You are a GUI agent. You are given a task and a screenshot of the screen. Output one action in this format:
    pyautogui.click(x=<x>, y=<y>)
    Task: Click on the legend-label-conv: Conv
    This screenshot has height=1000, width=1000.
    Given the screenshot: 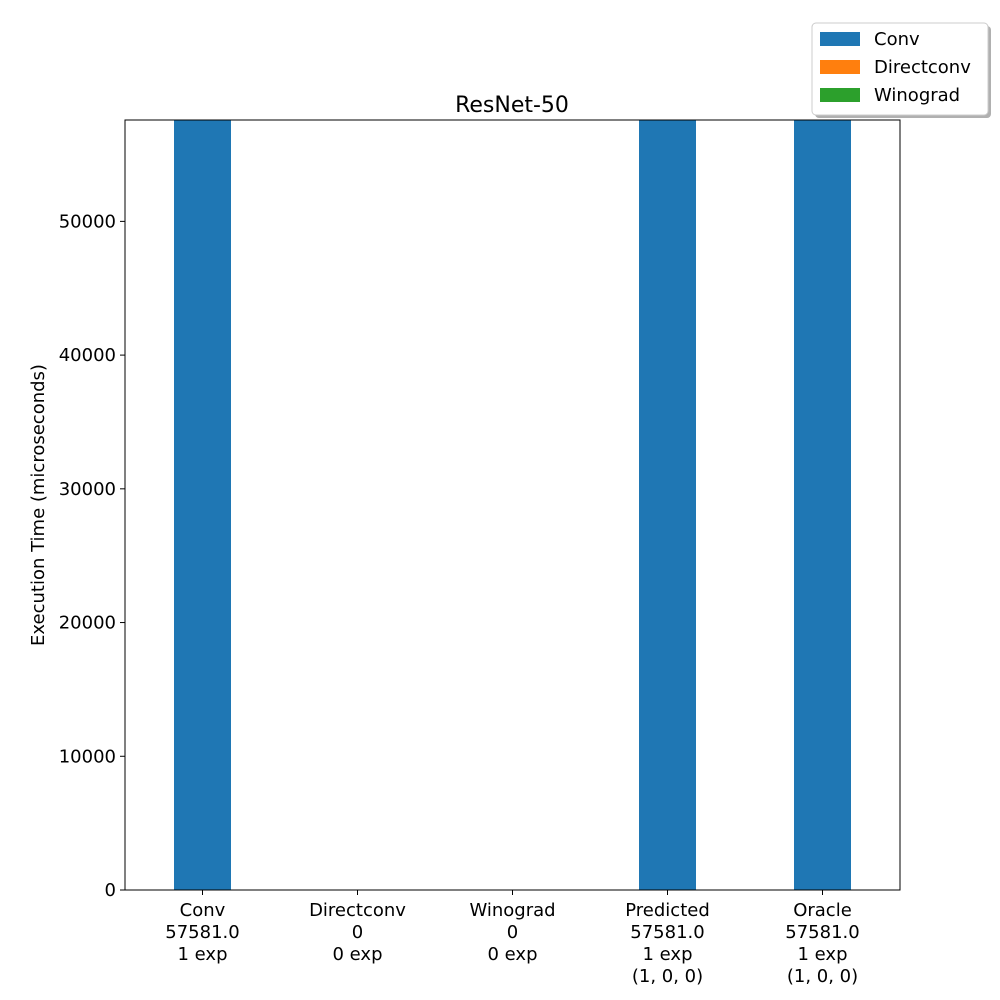 What is the action you would take?
    pyautogui.click(x=897, y=39)
    